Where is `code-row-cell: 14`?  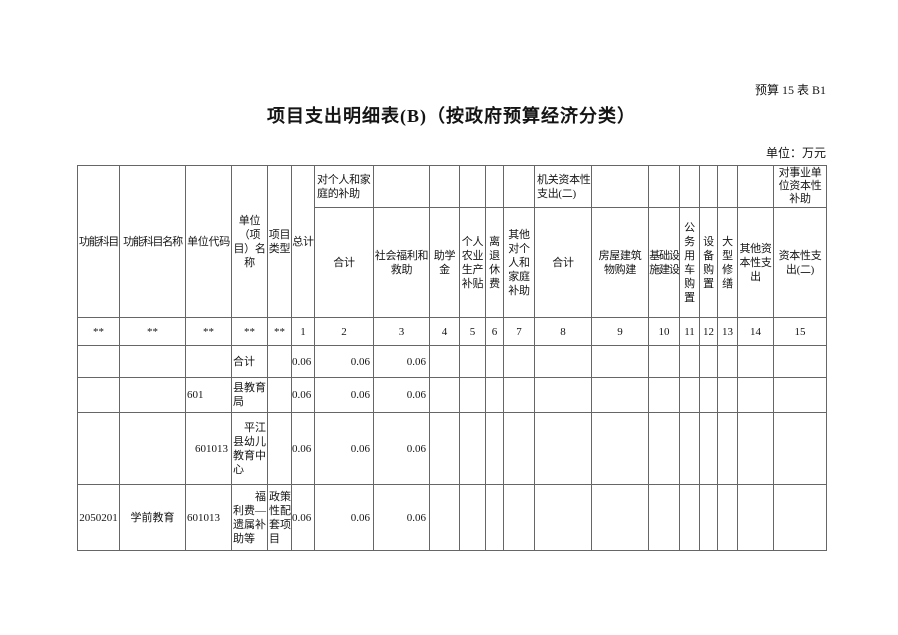 code-row-cell: 14 is located at coordinates (755, 331).